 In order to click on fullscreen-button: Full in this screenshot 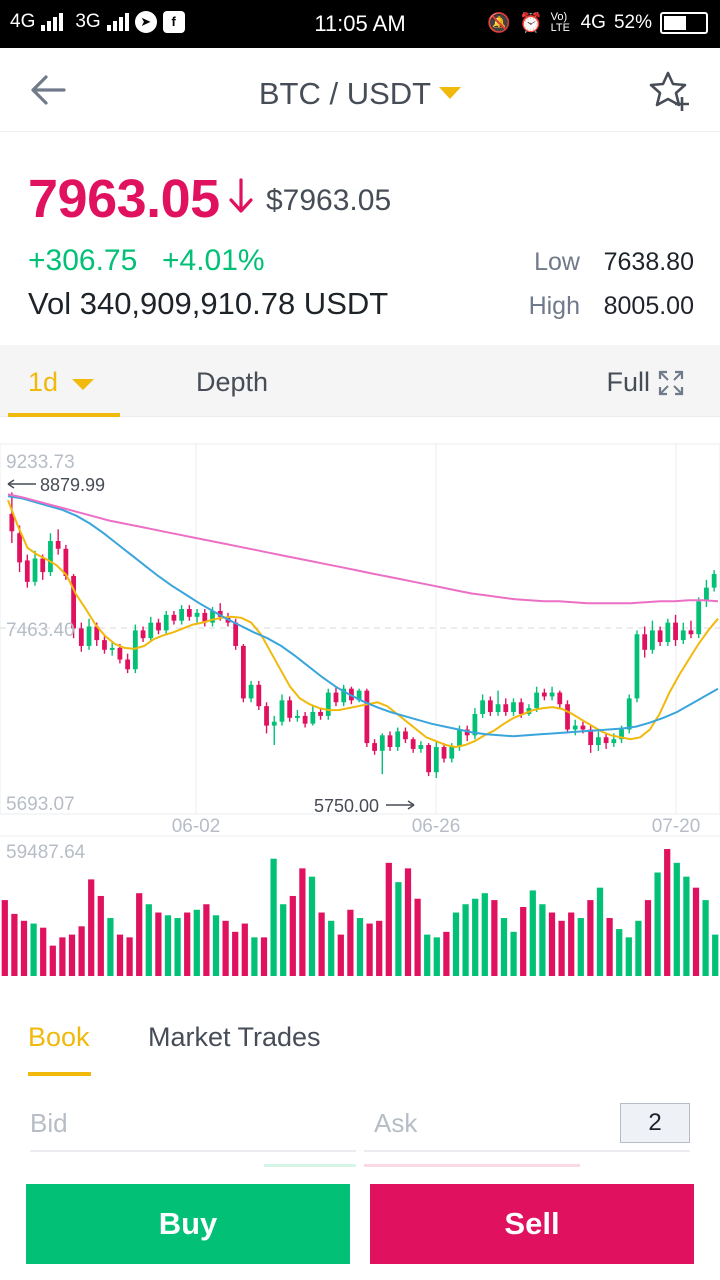, I will do `click(645, 382)`.